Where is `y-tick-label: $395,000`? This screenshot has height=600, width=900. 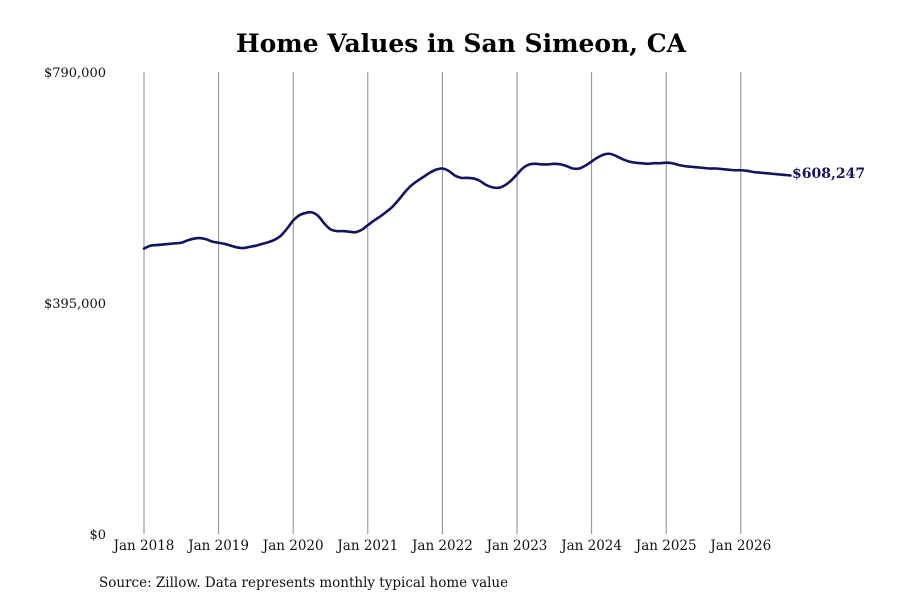
y-tick-label: $395,000 is located at coordinates (75, 304).